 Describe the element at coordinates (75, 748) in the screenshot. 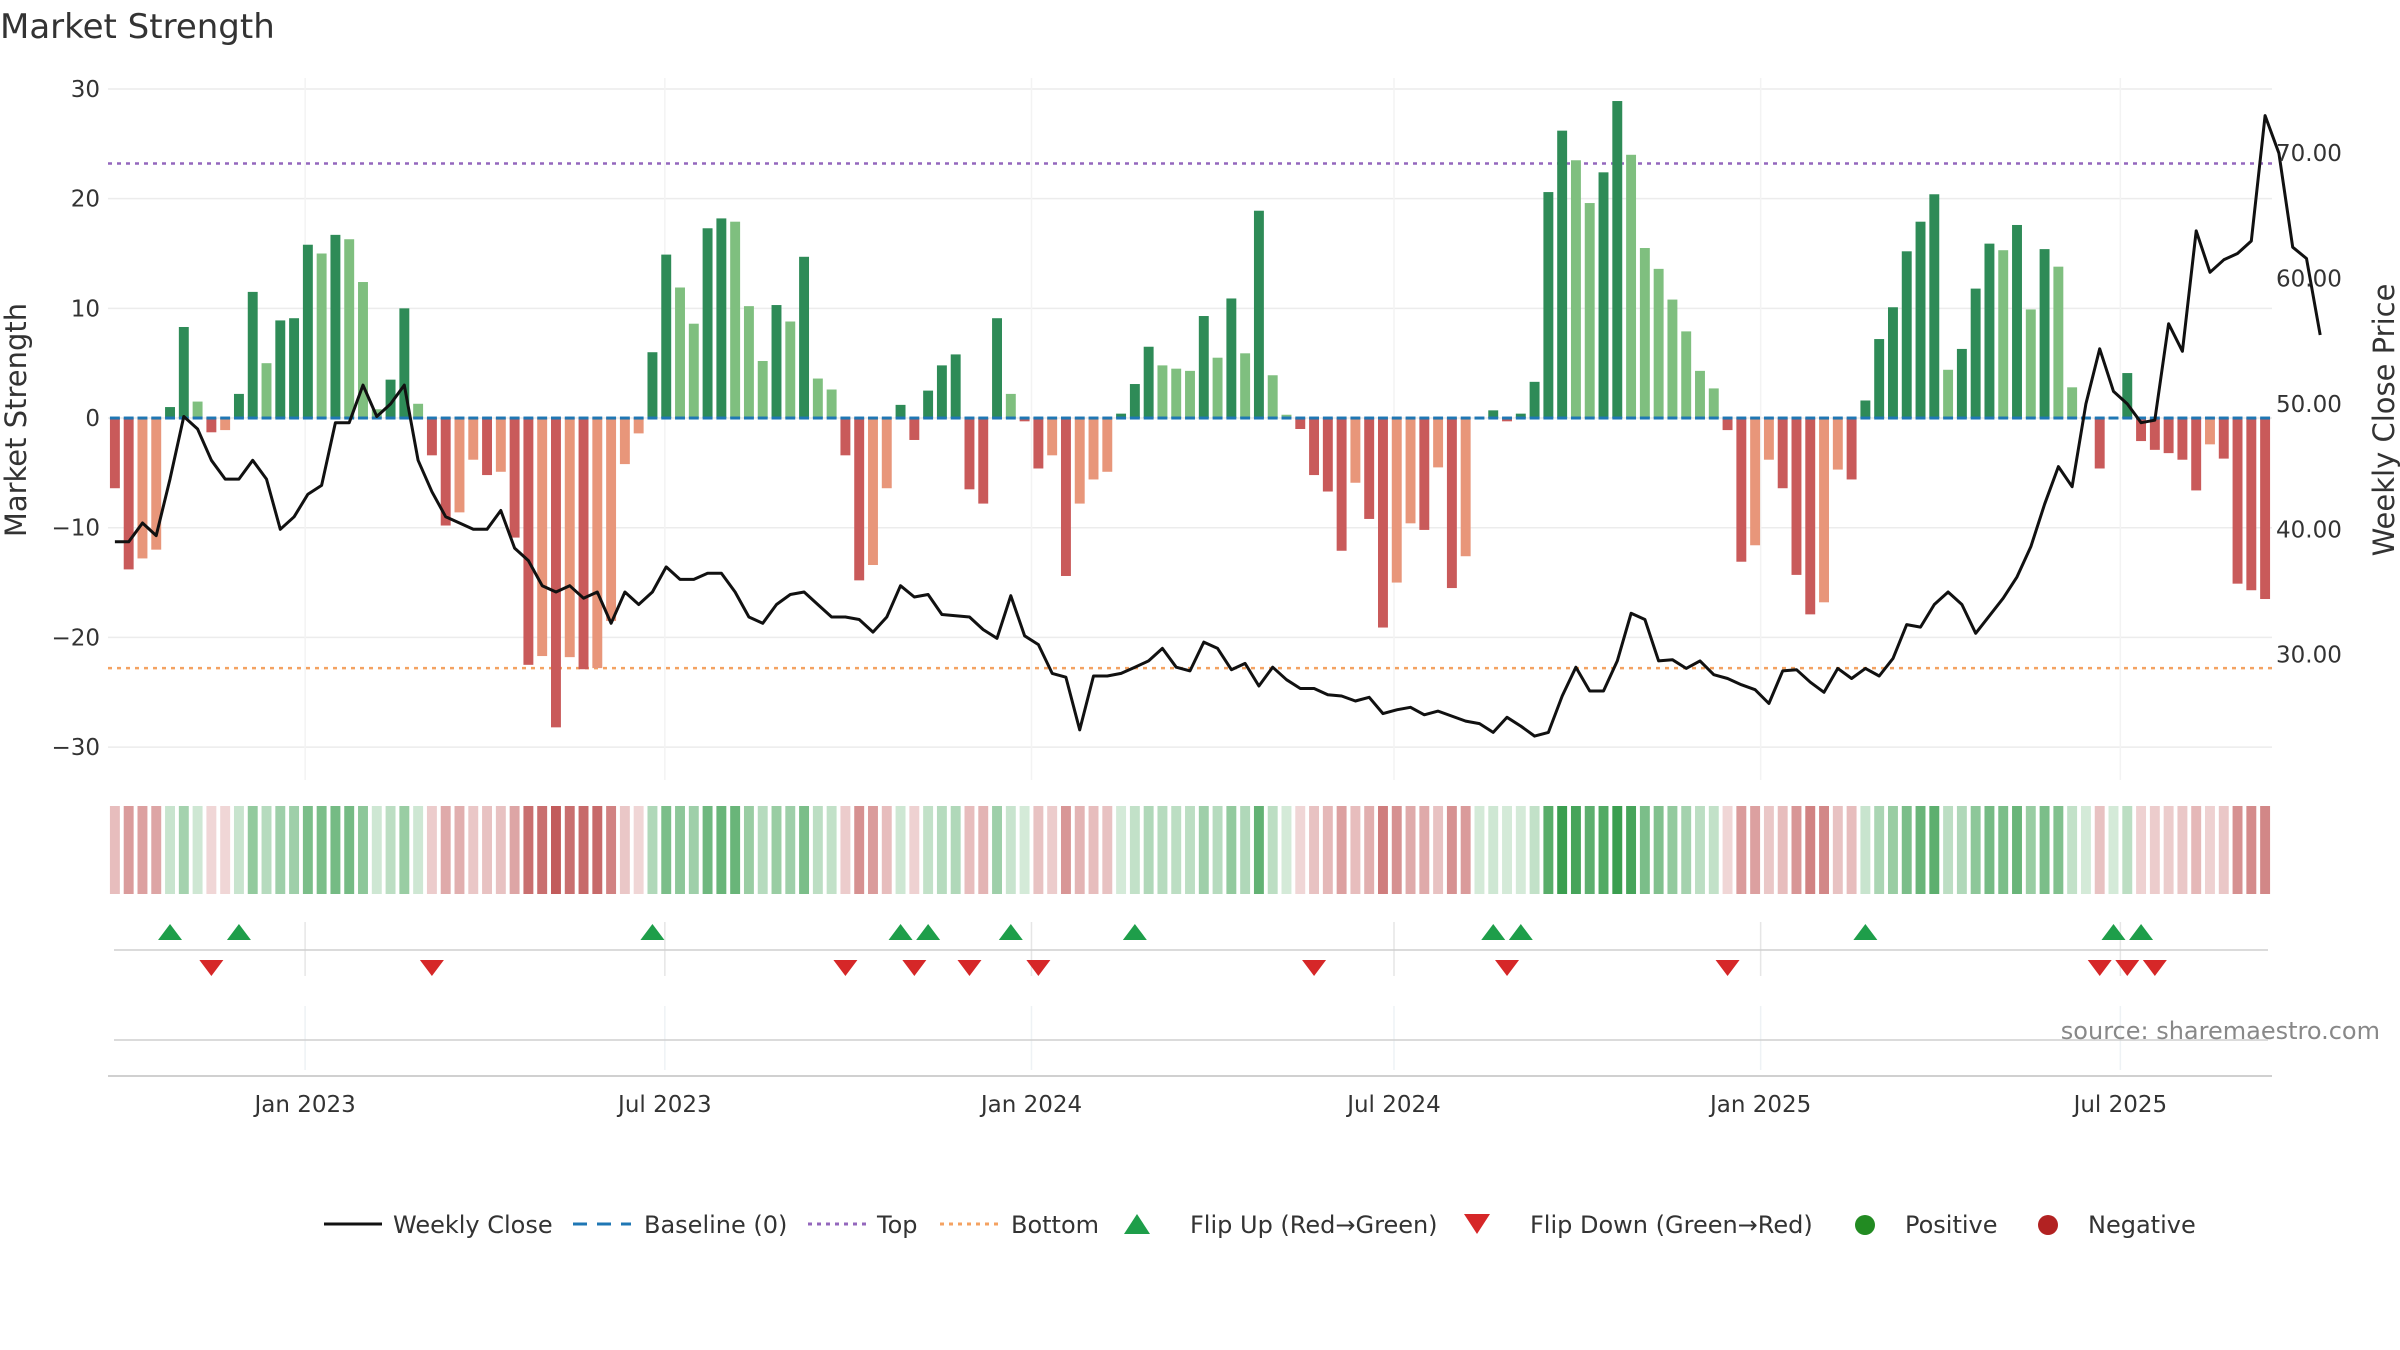

I see `y-tick-label: −30` at that location.